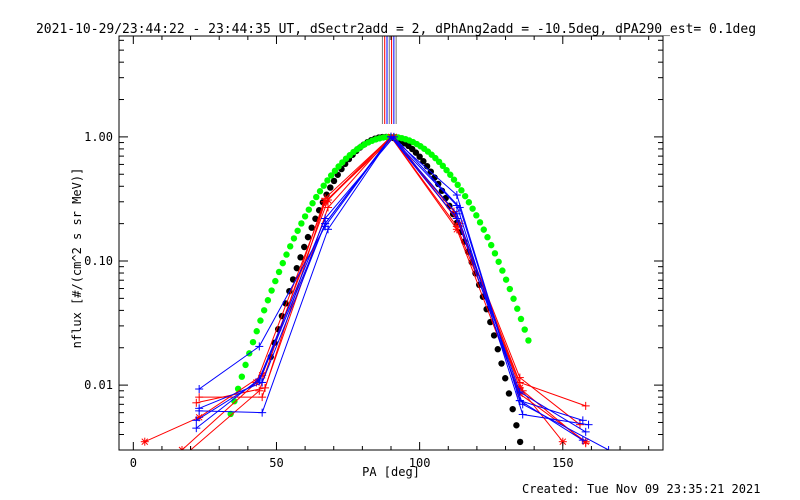 The width and height of the screenshot is (800, 500). Describe the element at coordinates (98, 261) in the screenshot. I see `y-tick-label: 0.10` at that location.